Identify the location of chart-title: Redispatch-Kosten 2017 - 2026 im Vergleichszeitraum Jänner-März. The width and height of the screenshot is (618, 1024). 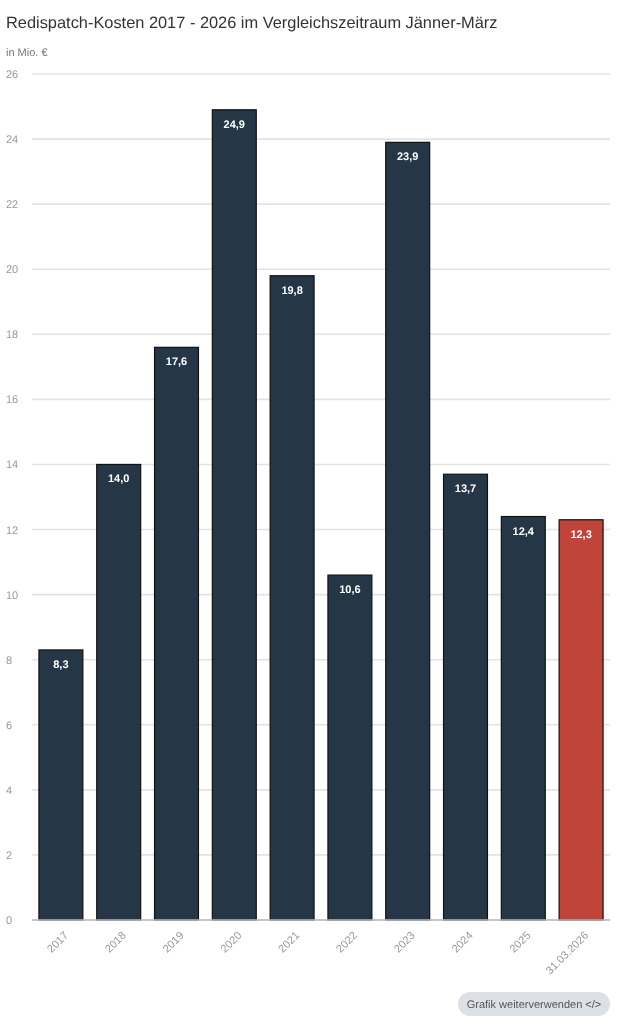
(252, 23).